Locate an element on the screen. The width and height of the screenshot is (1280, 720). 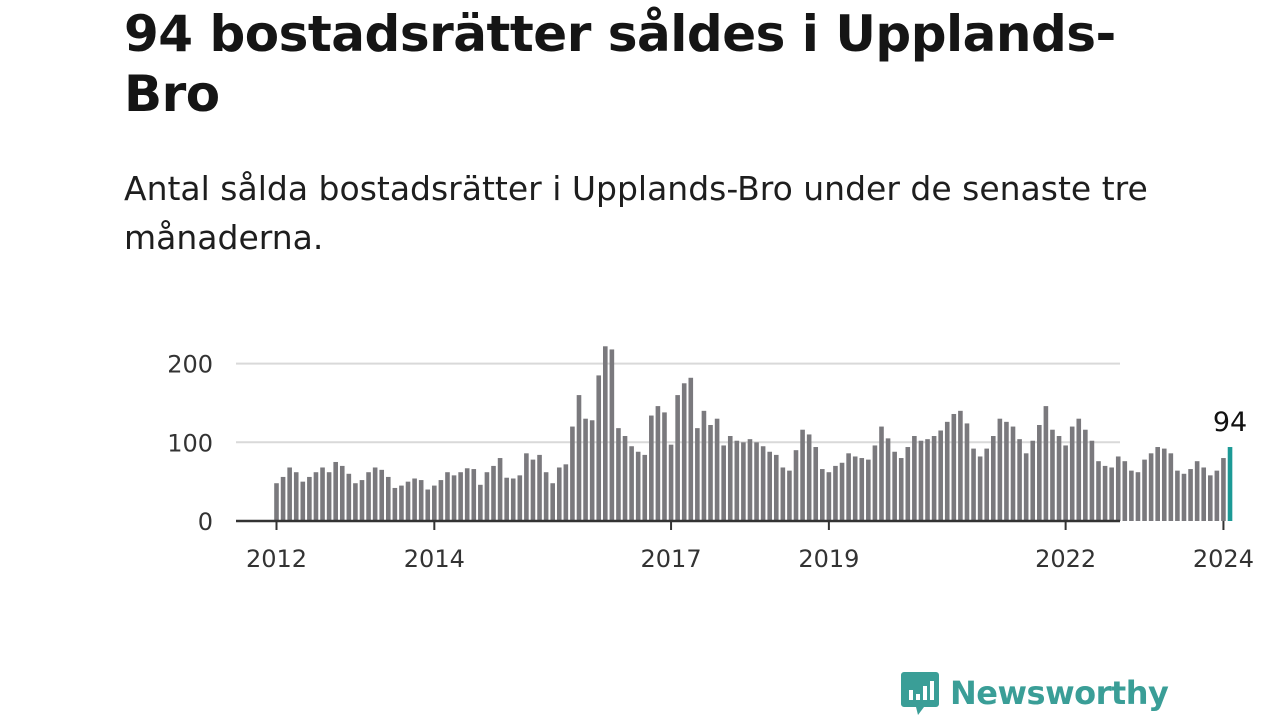
data-labels: 94 is located at coordinates (1230, 422).